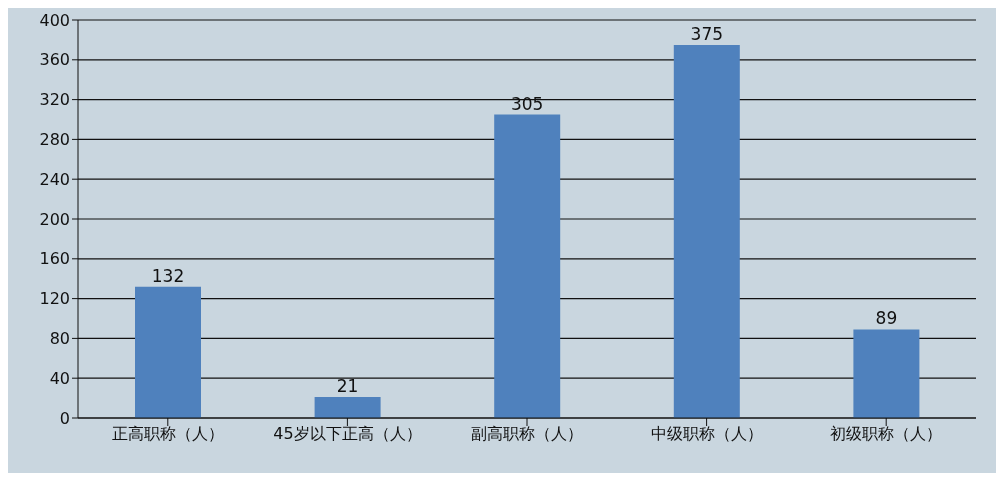 The image size is (1004, 481). I want to click on x-tick-label: 副高职称（人）, so click(527, 434).